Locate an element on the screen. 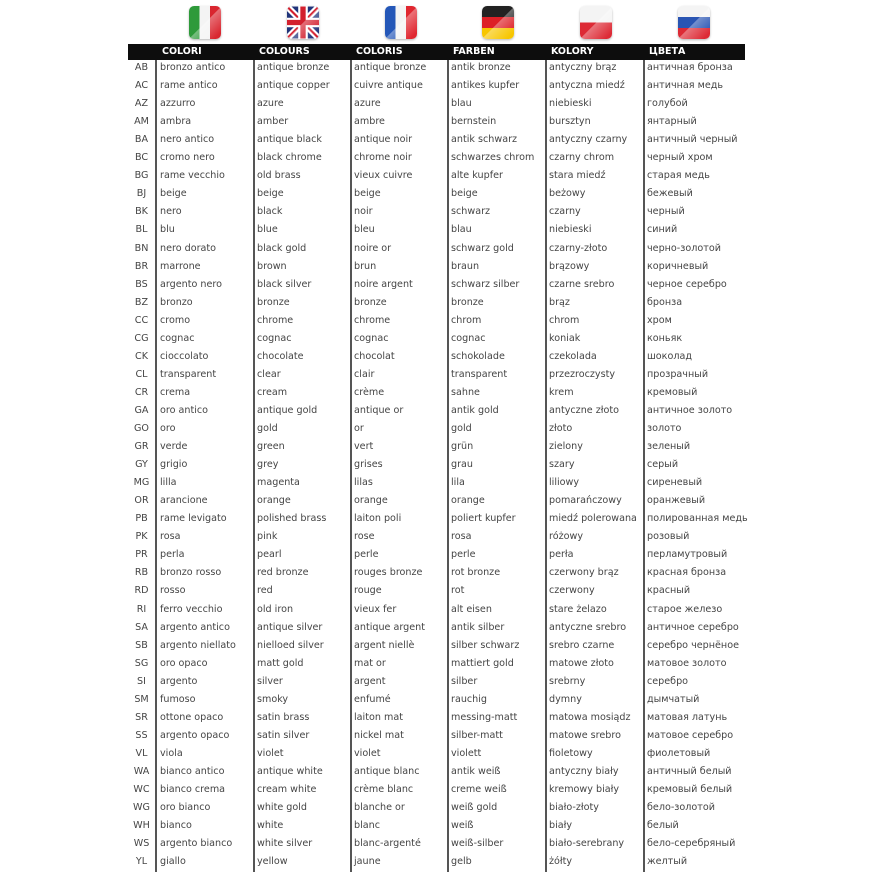 The image size is (875, 875). color-name: poliert kupfer is located at coordinates (483, 519).